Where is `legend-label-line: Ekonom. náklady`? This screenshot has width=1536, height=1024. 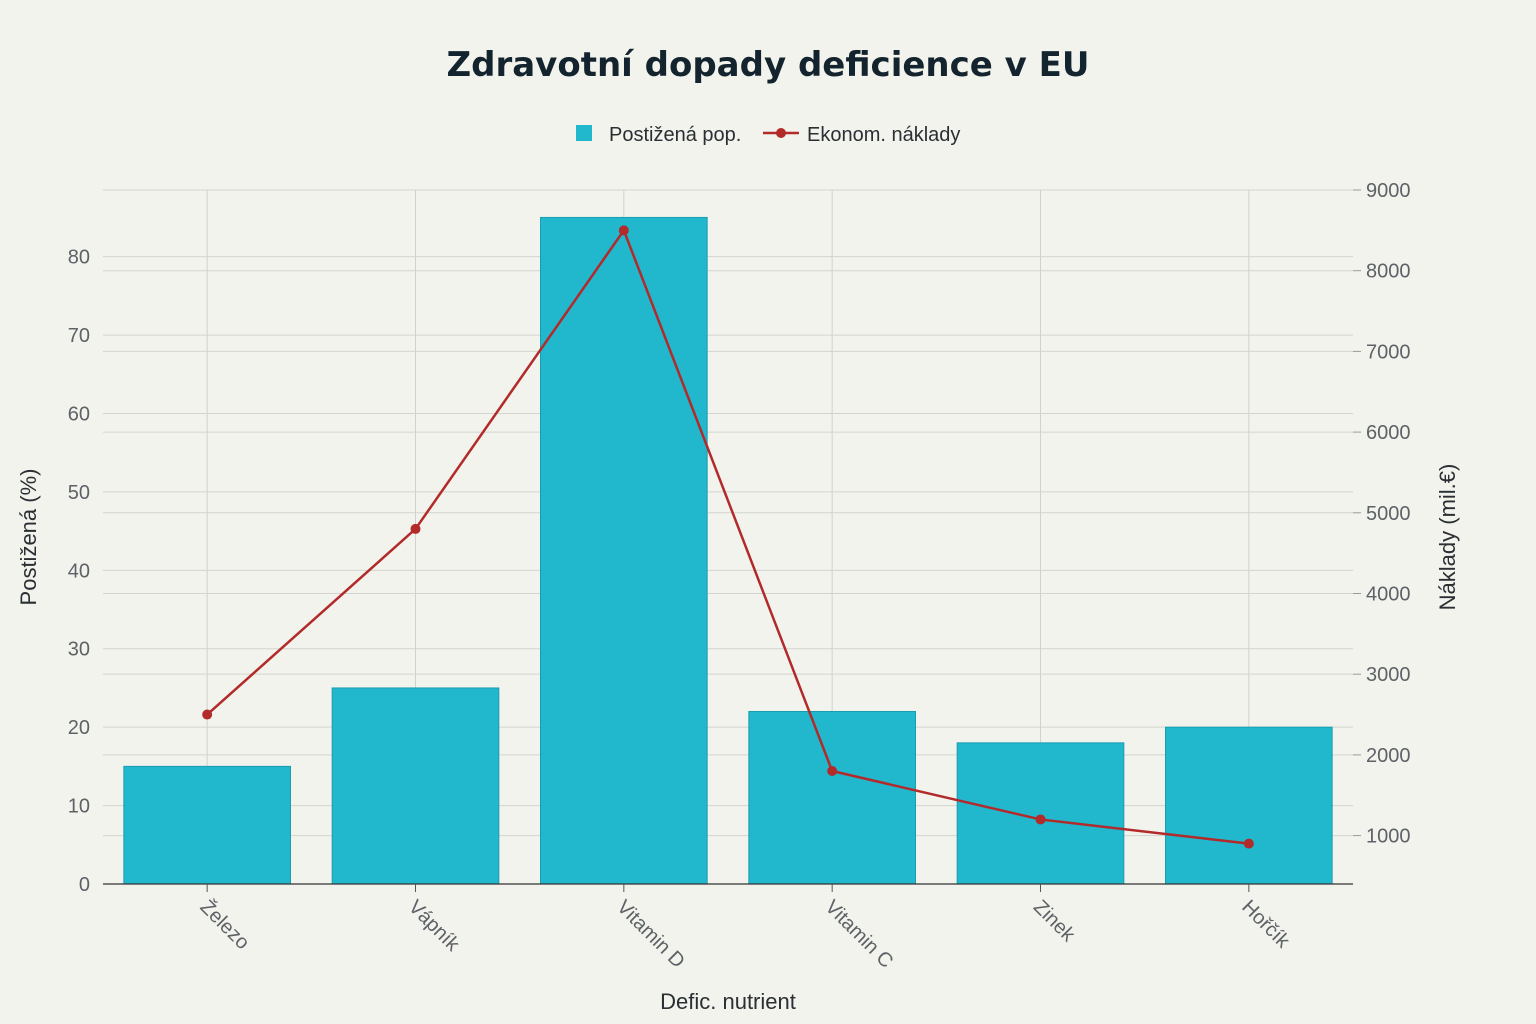
legend-label-line: Ekonom. náklady is located at coordinates (883, 135).